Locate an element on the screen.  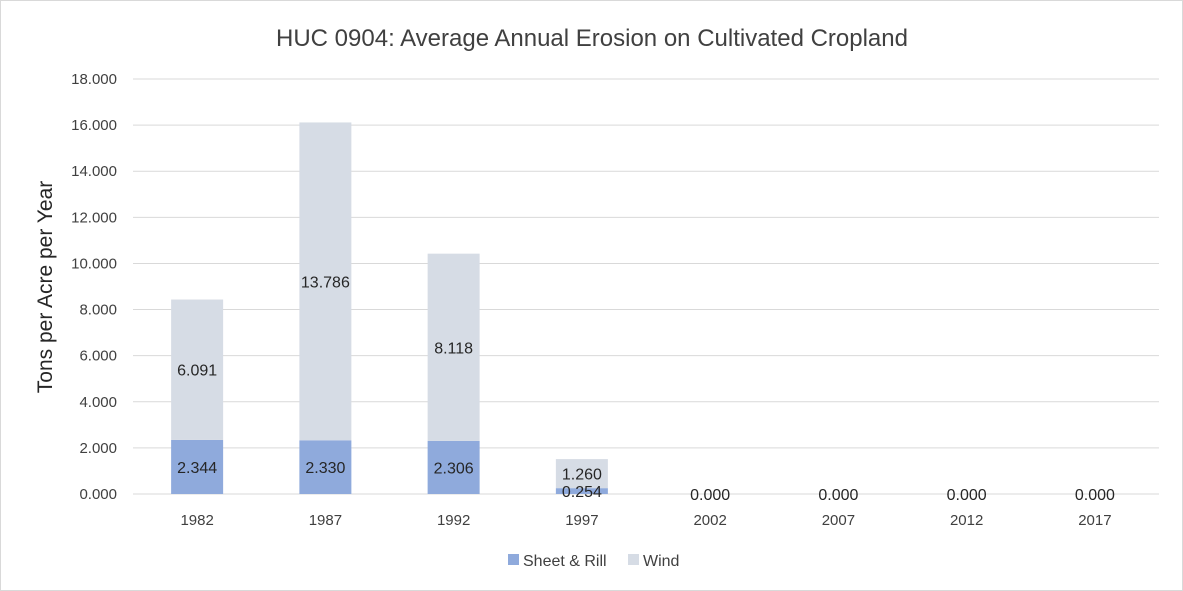
data-label-sheet-rill-1992: 2.306 is located at coordinates (454, 468).